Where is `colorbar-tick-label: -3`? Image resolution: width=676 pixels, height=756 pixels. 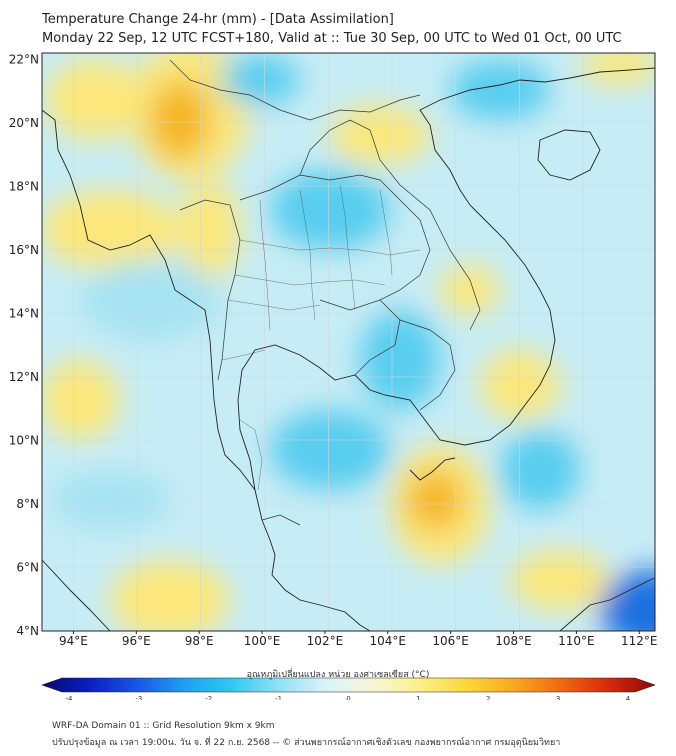
colorbar-tick-label: -3 is located at coordinates (138, 697).